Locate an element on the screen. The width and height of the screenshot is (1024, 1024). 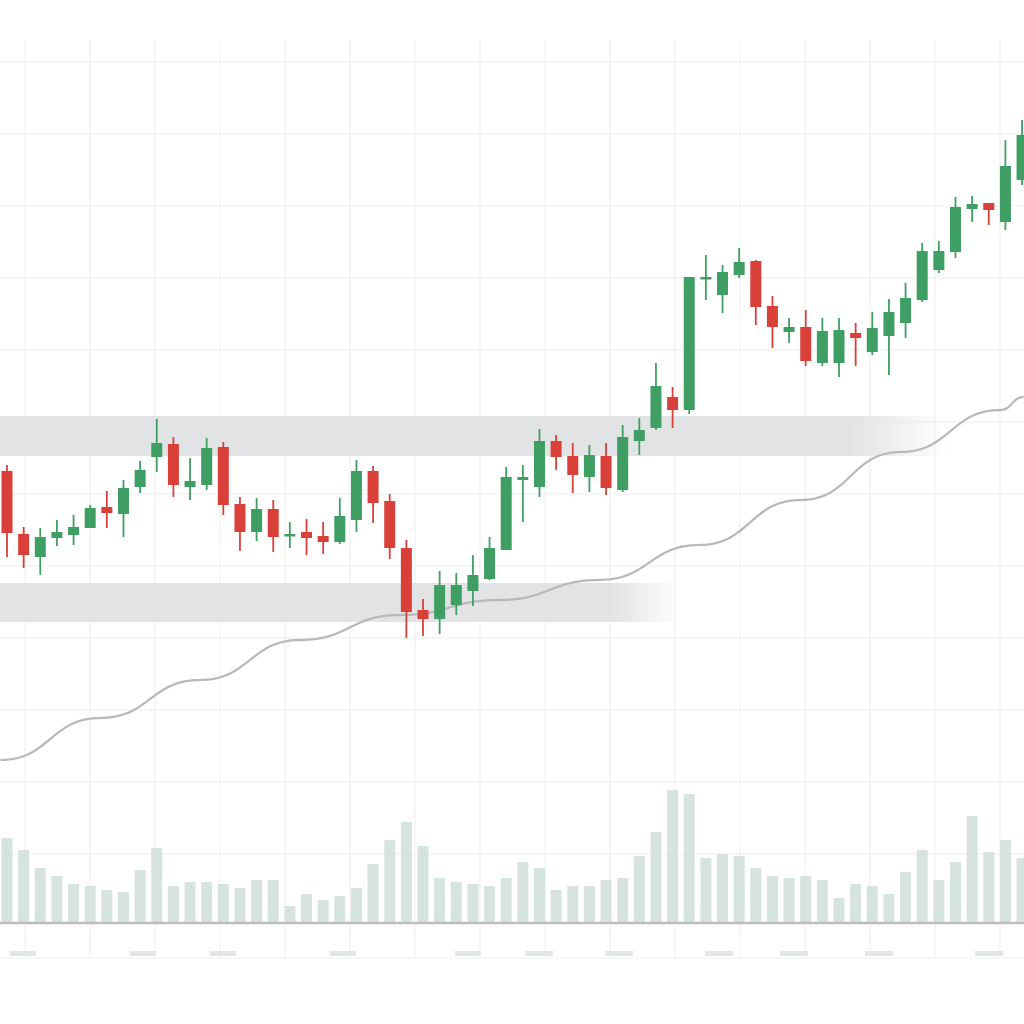
volume-bars is located at coordinates (512, 857).